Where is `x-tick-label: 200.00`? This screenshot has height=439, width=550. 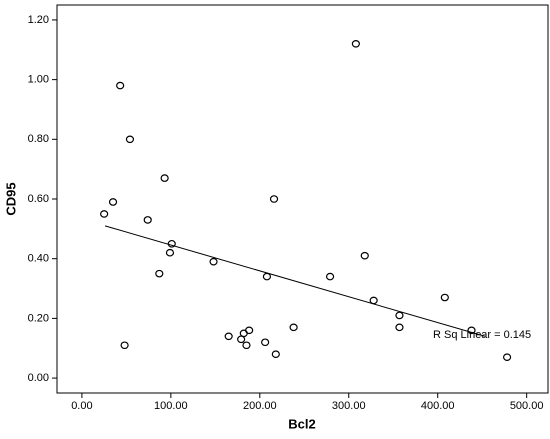
x-tick-label: 200.00 is located at coordinates (260, 406).